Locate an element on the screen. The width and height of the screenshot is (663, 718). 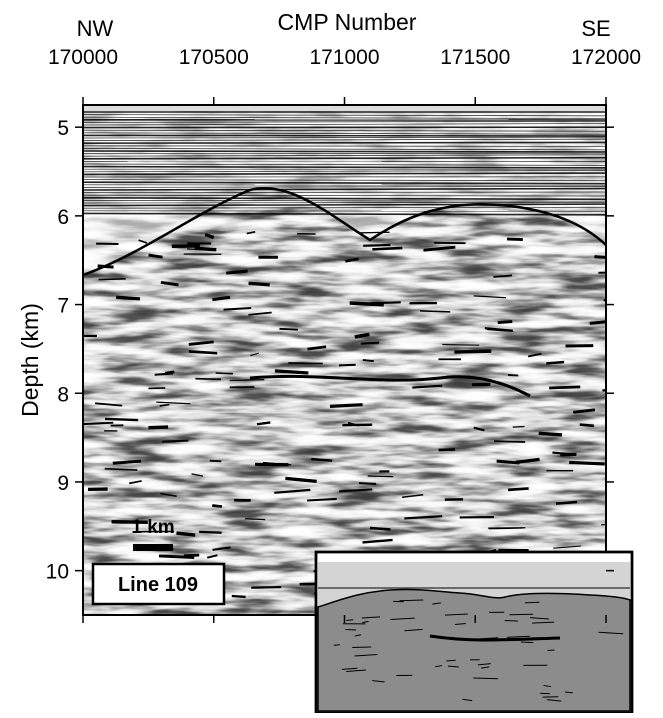
x-tick-label: 172000 is located at coordinates (606, 57).